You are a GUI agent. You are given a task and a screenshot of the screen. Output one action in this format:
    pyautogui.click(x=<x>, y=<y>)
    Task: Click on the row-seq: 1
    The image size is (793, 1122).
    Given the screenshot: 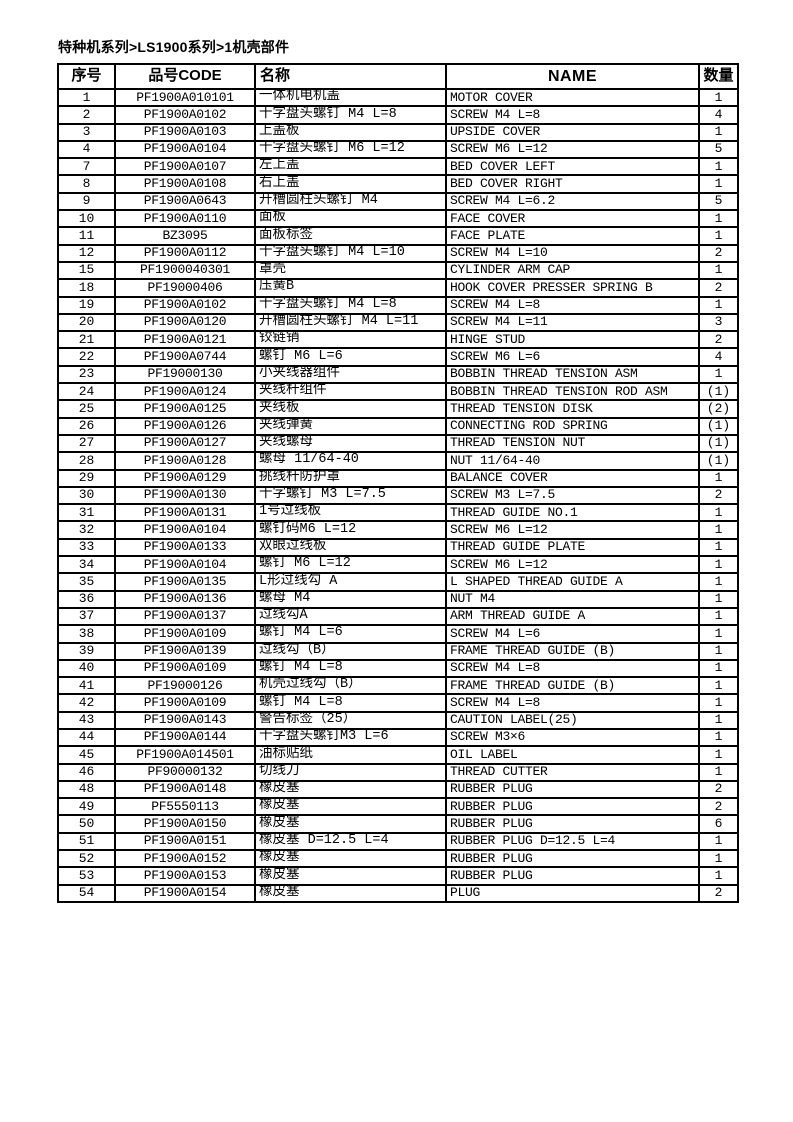 What is the action you would take?
    pyautogui.click(x=86, y=97)
    